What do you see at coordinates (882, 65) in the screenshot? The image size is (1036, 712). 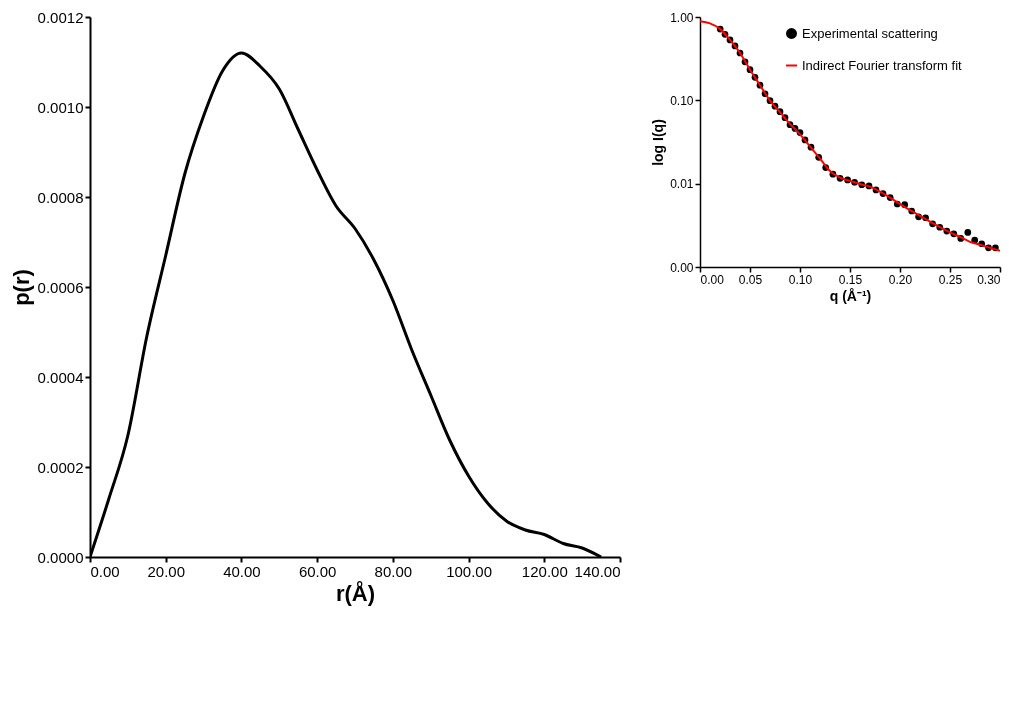 I see `legend-label: Indirect Fourier transform fit` at bounding box center [882, 65].